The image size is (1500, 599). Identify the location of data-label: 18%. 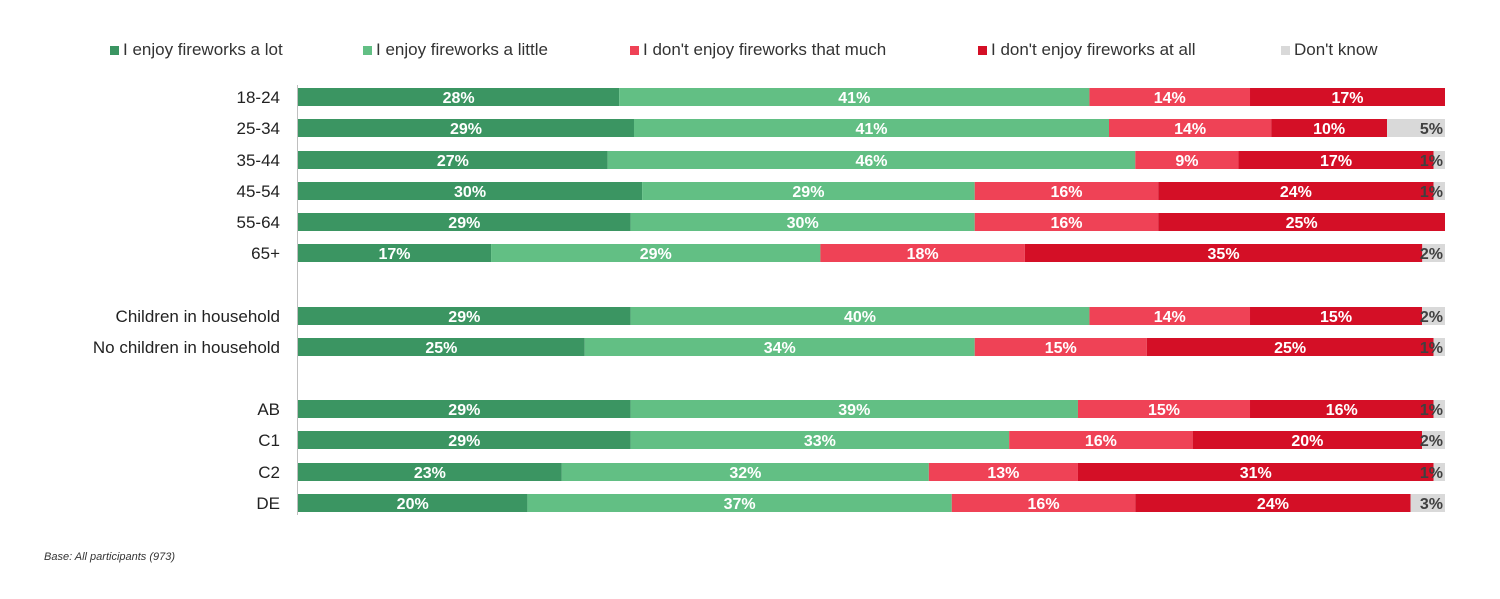
(923, 254).